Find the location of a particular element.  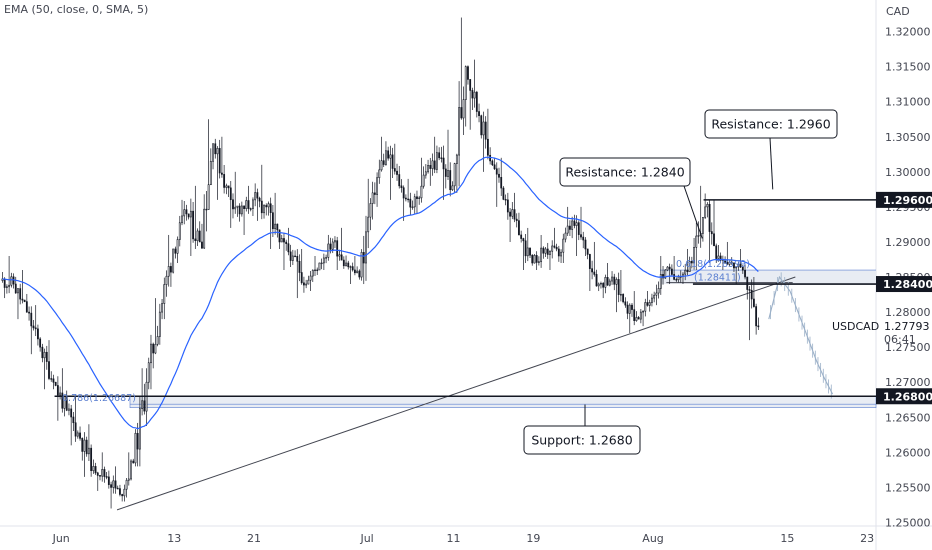

price-tag is located at coordinates (904, 284).